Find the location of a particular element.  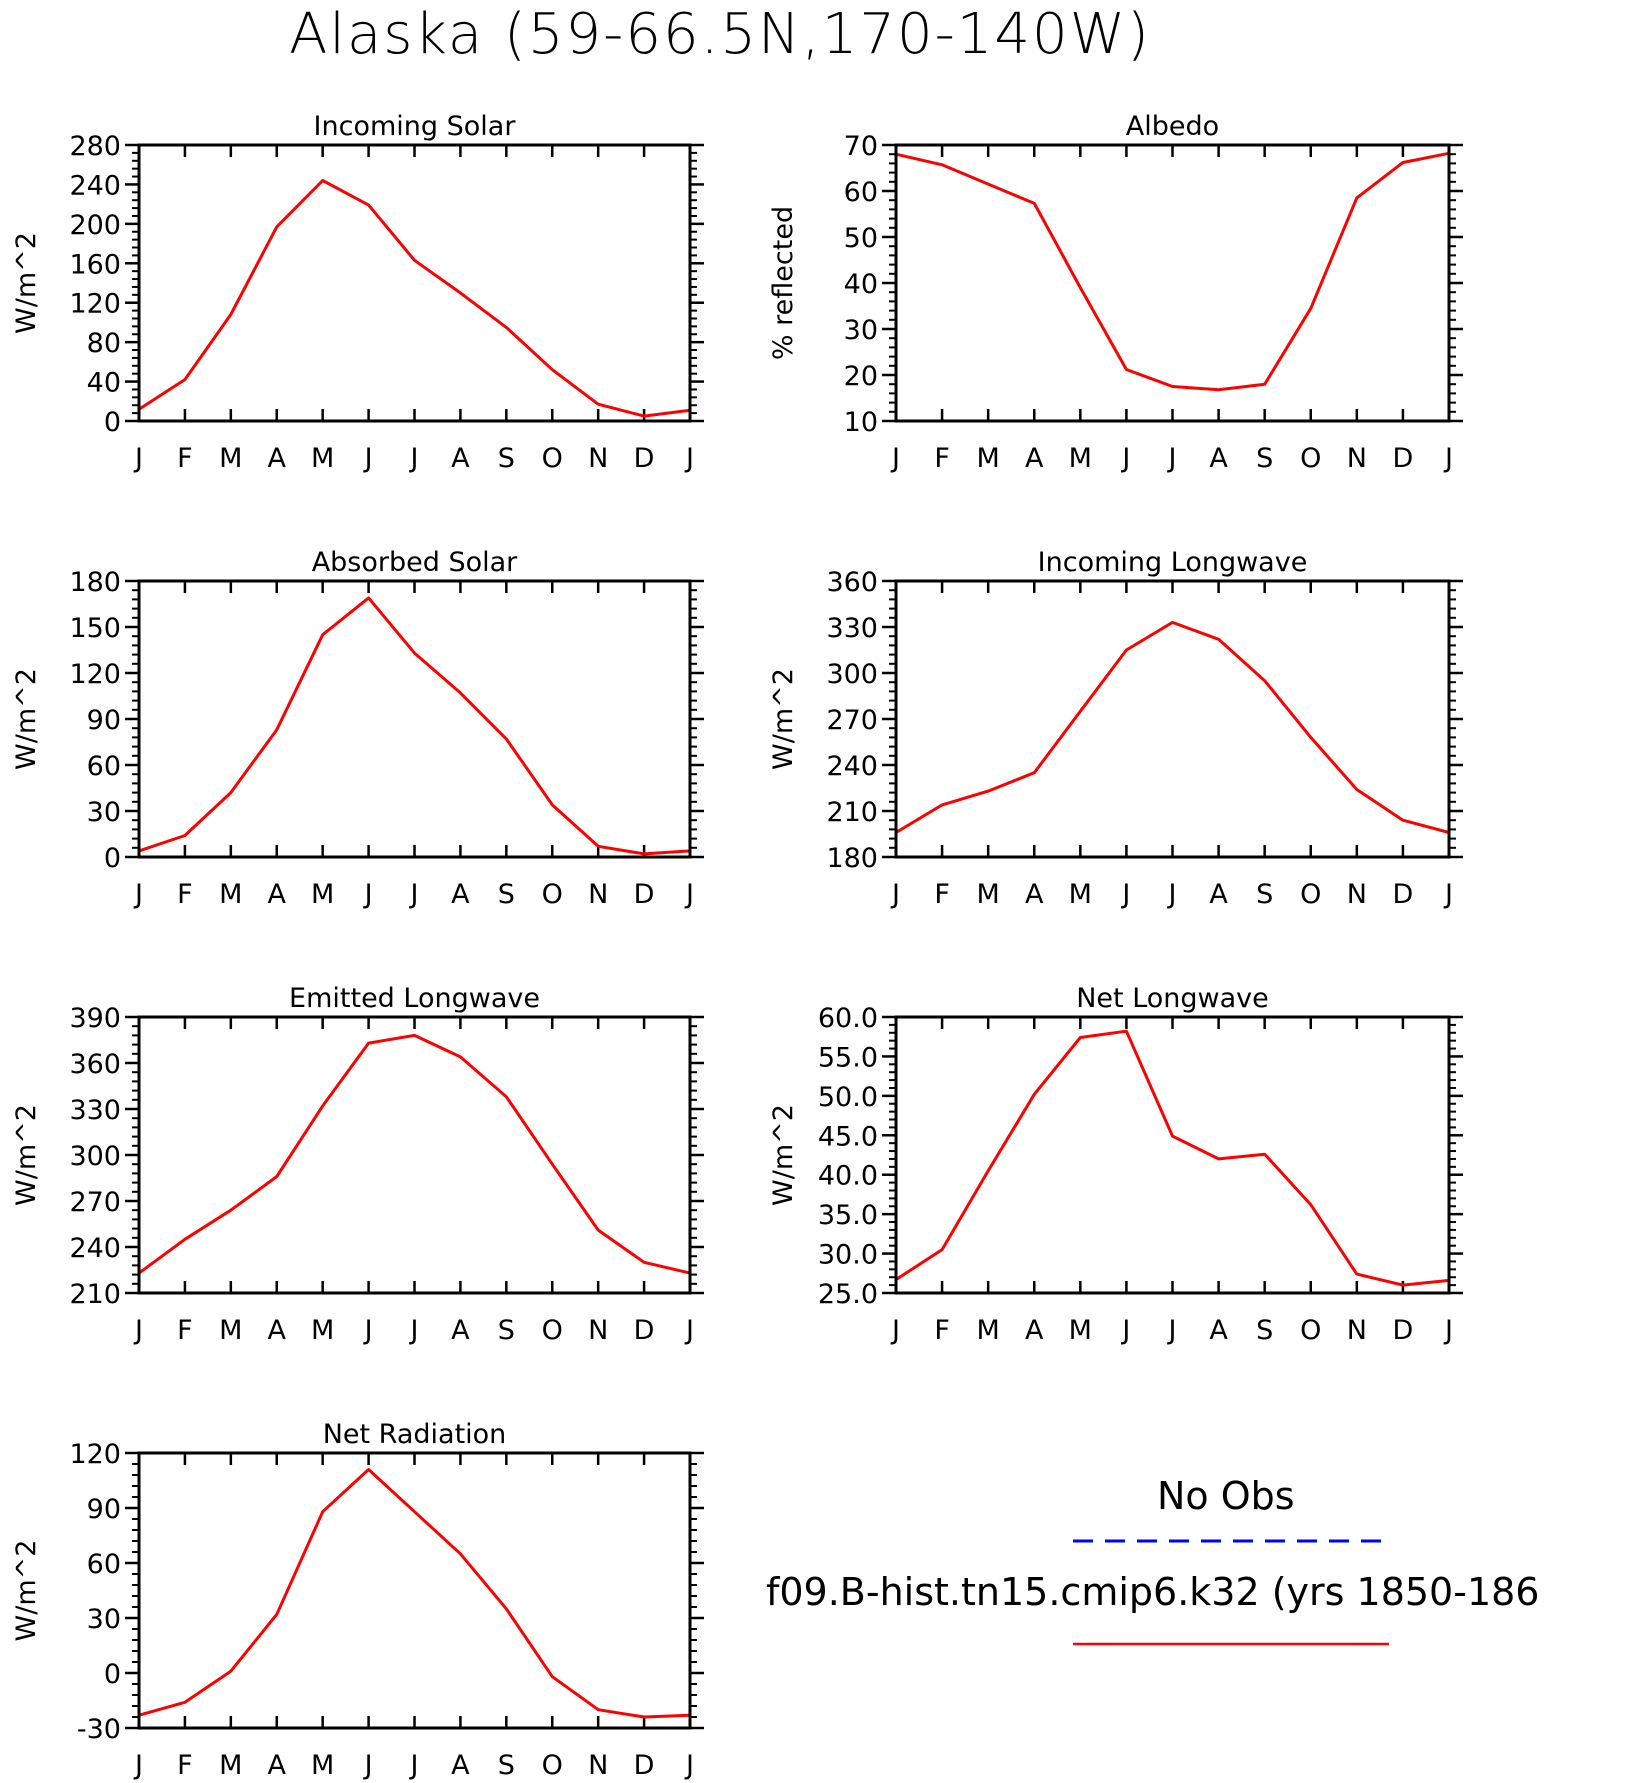

y-tick-label: 30.0 is located at coordinates (848, 1255).